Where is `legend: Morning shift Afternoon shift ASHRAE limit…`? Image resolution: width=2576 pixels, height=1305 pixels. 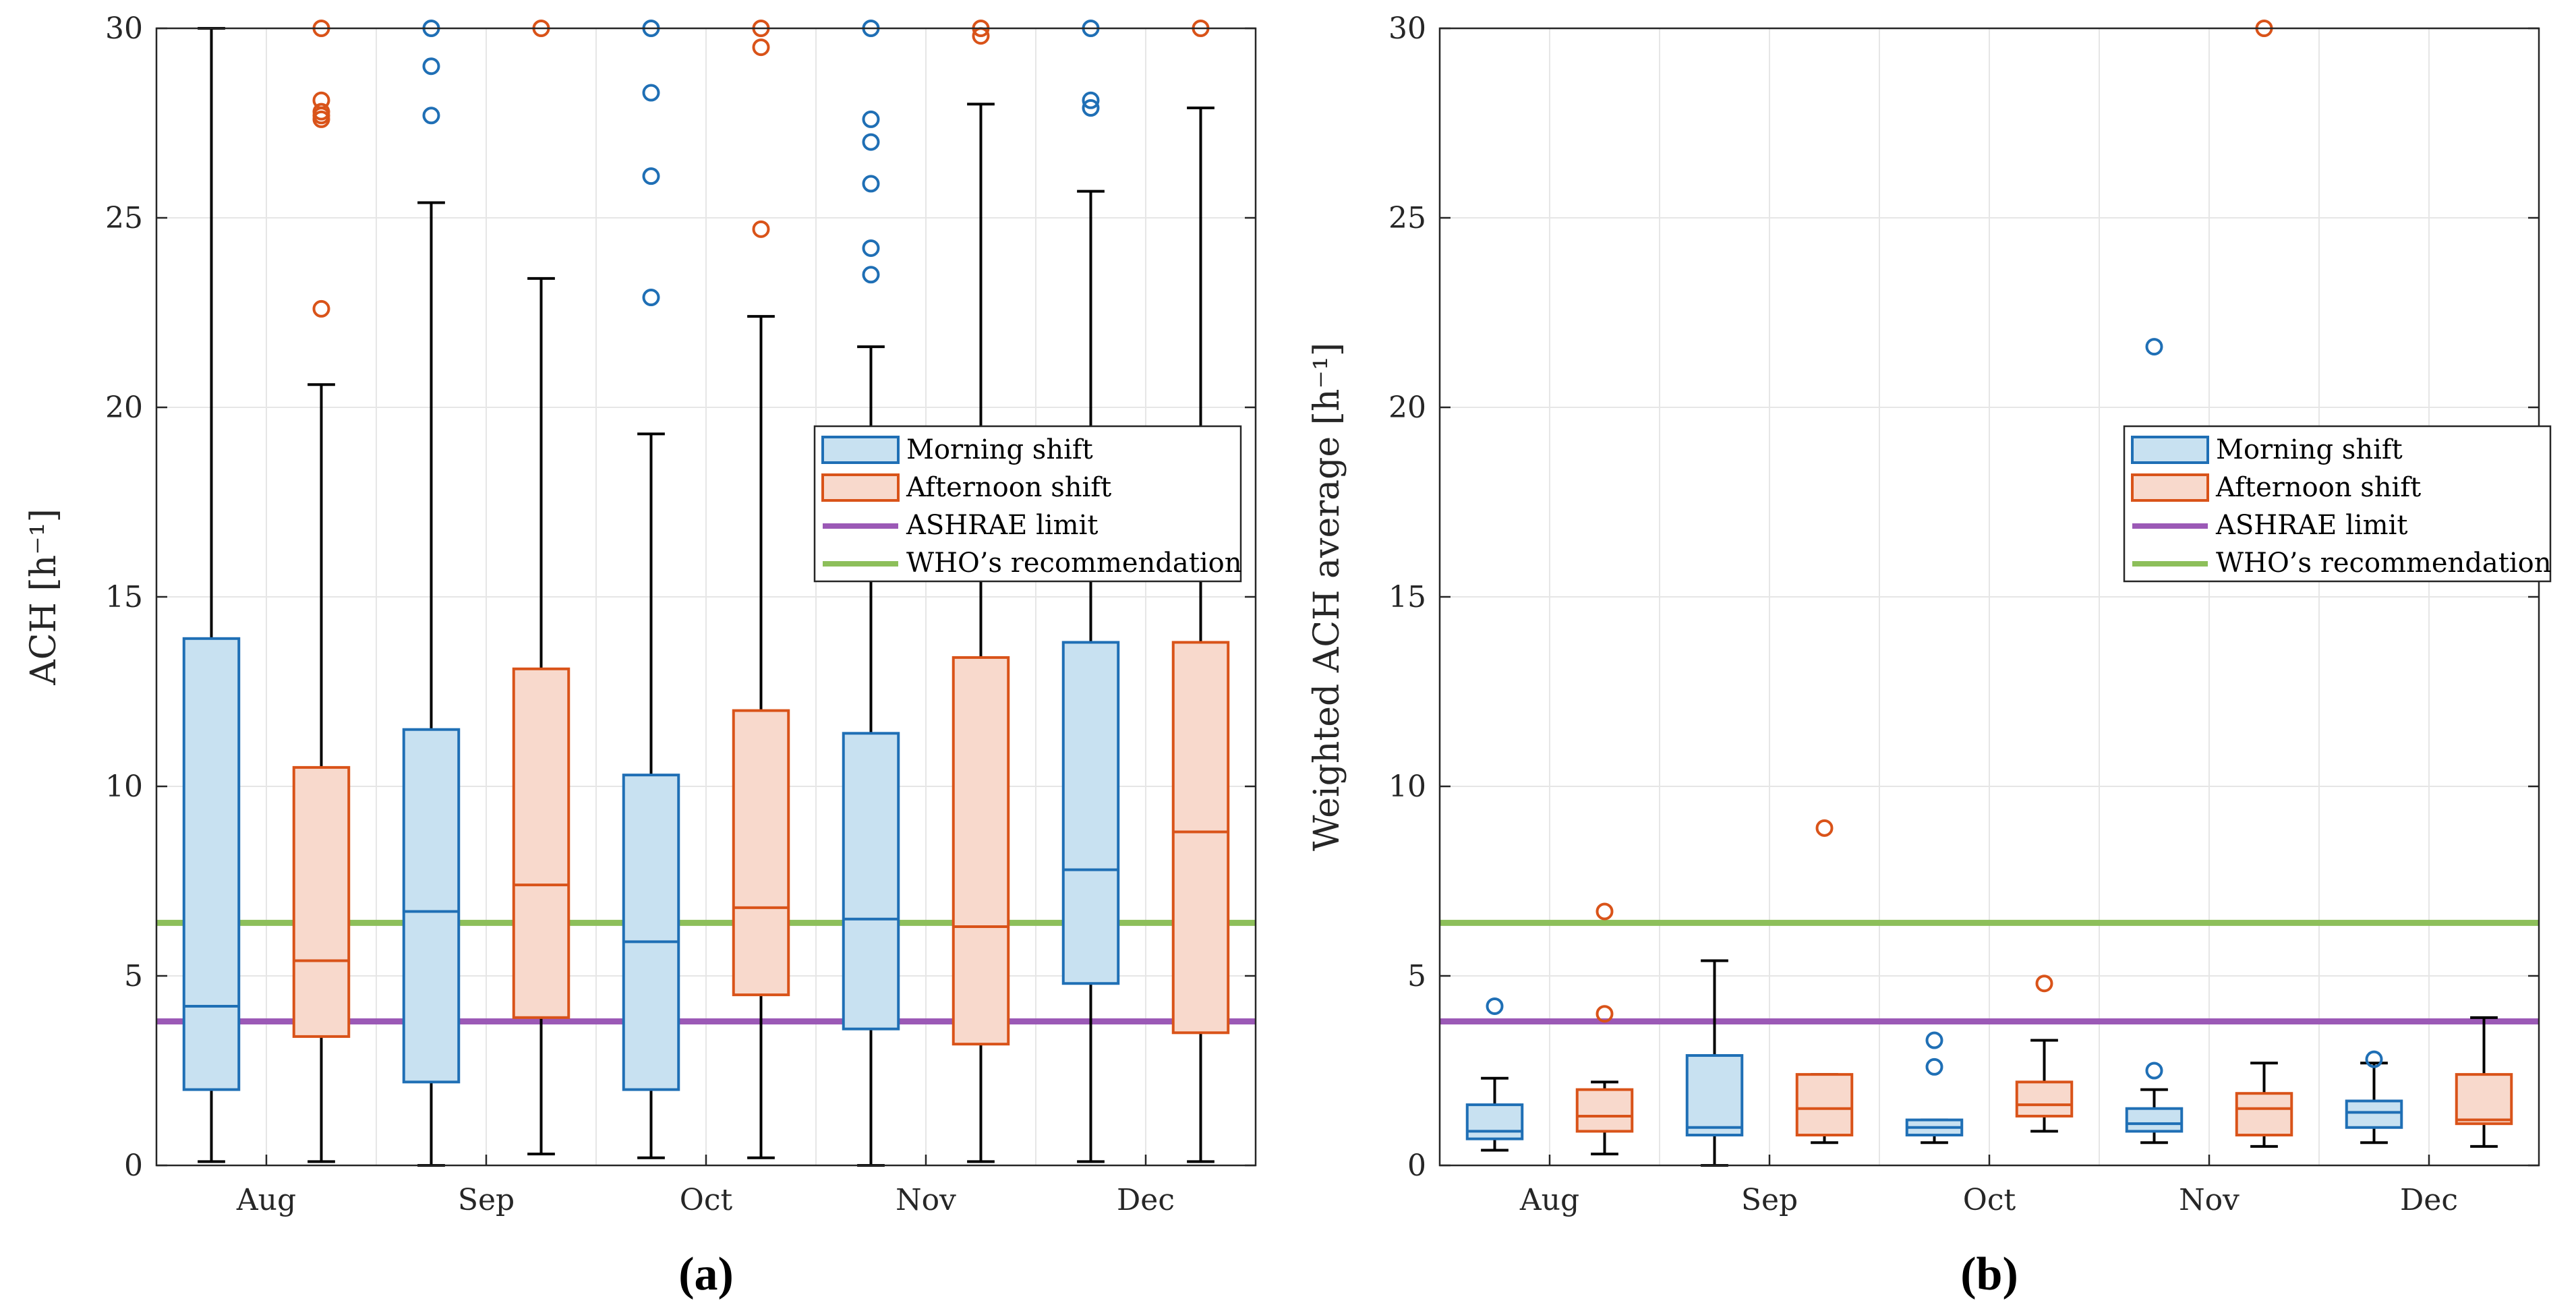
legend: Morning shift Afternoon shift ASHRAE limit… is located at coordinates (1027, 504).